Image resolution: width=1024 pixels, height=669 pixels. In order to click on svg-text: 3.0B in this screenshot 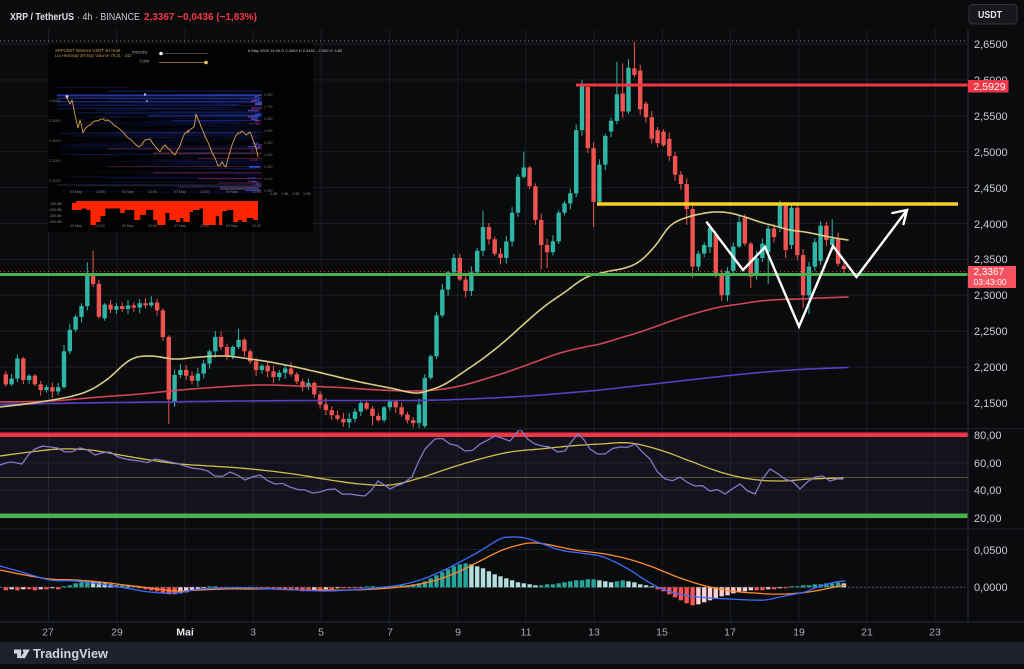, I will do `click(307, 194)`.